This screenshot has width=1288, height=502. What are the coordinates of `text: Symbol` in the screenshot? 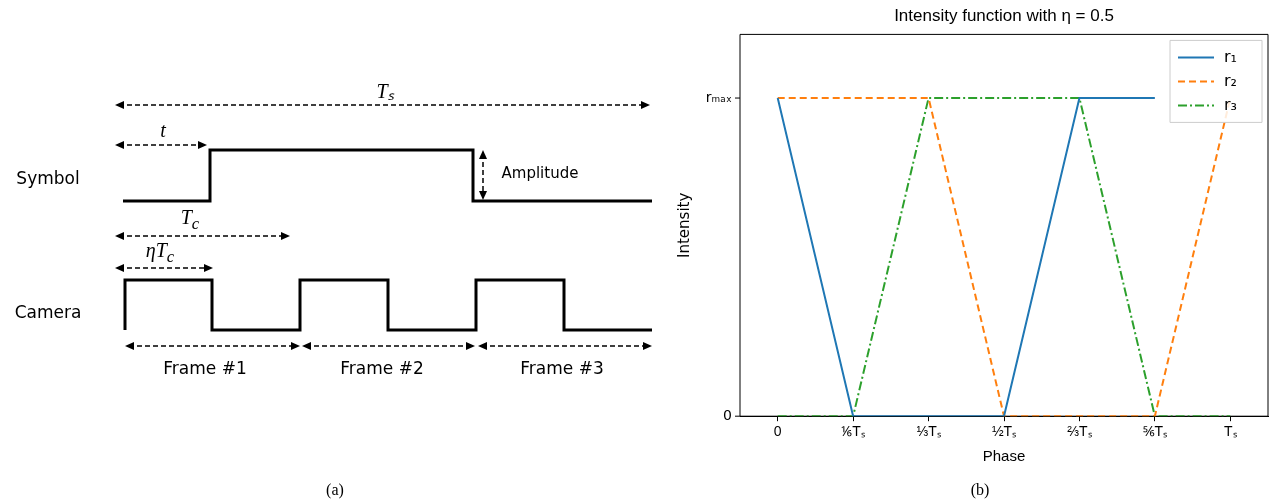 It's located at (48, 178).